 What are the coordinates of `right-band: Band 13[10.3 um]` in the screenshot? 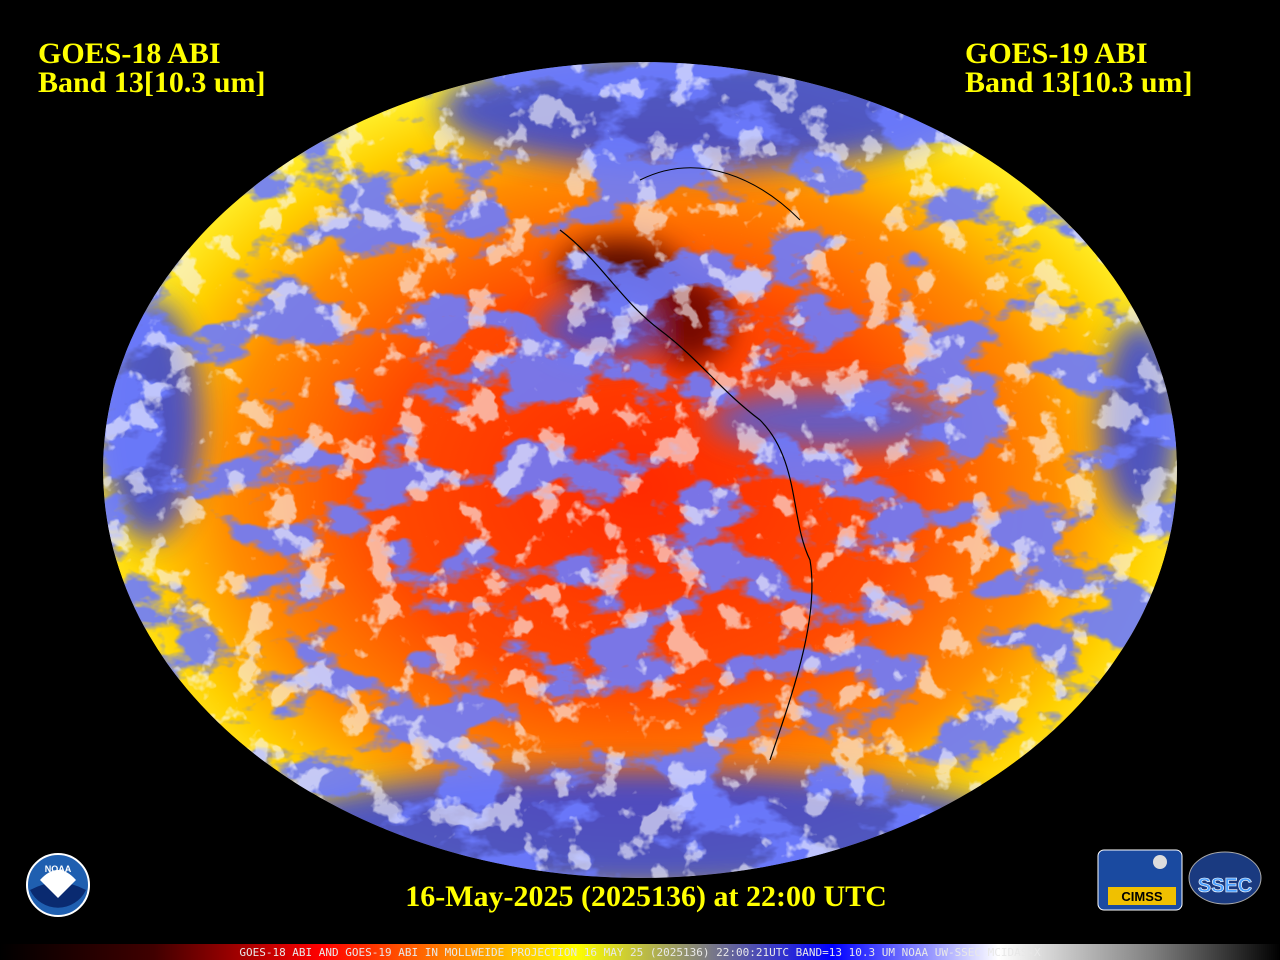 It's located at (1079, 82).